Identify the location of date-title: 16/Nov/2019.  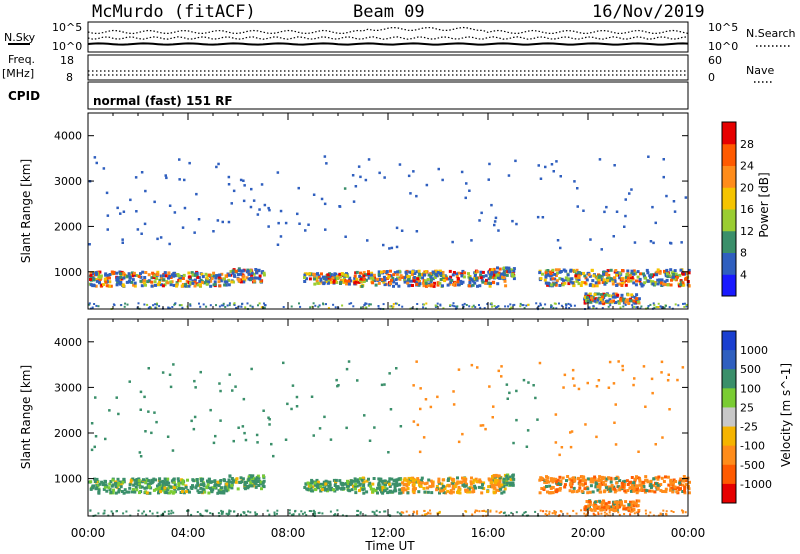
(648, 12).